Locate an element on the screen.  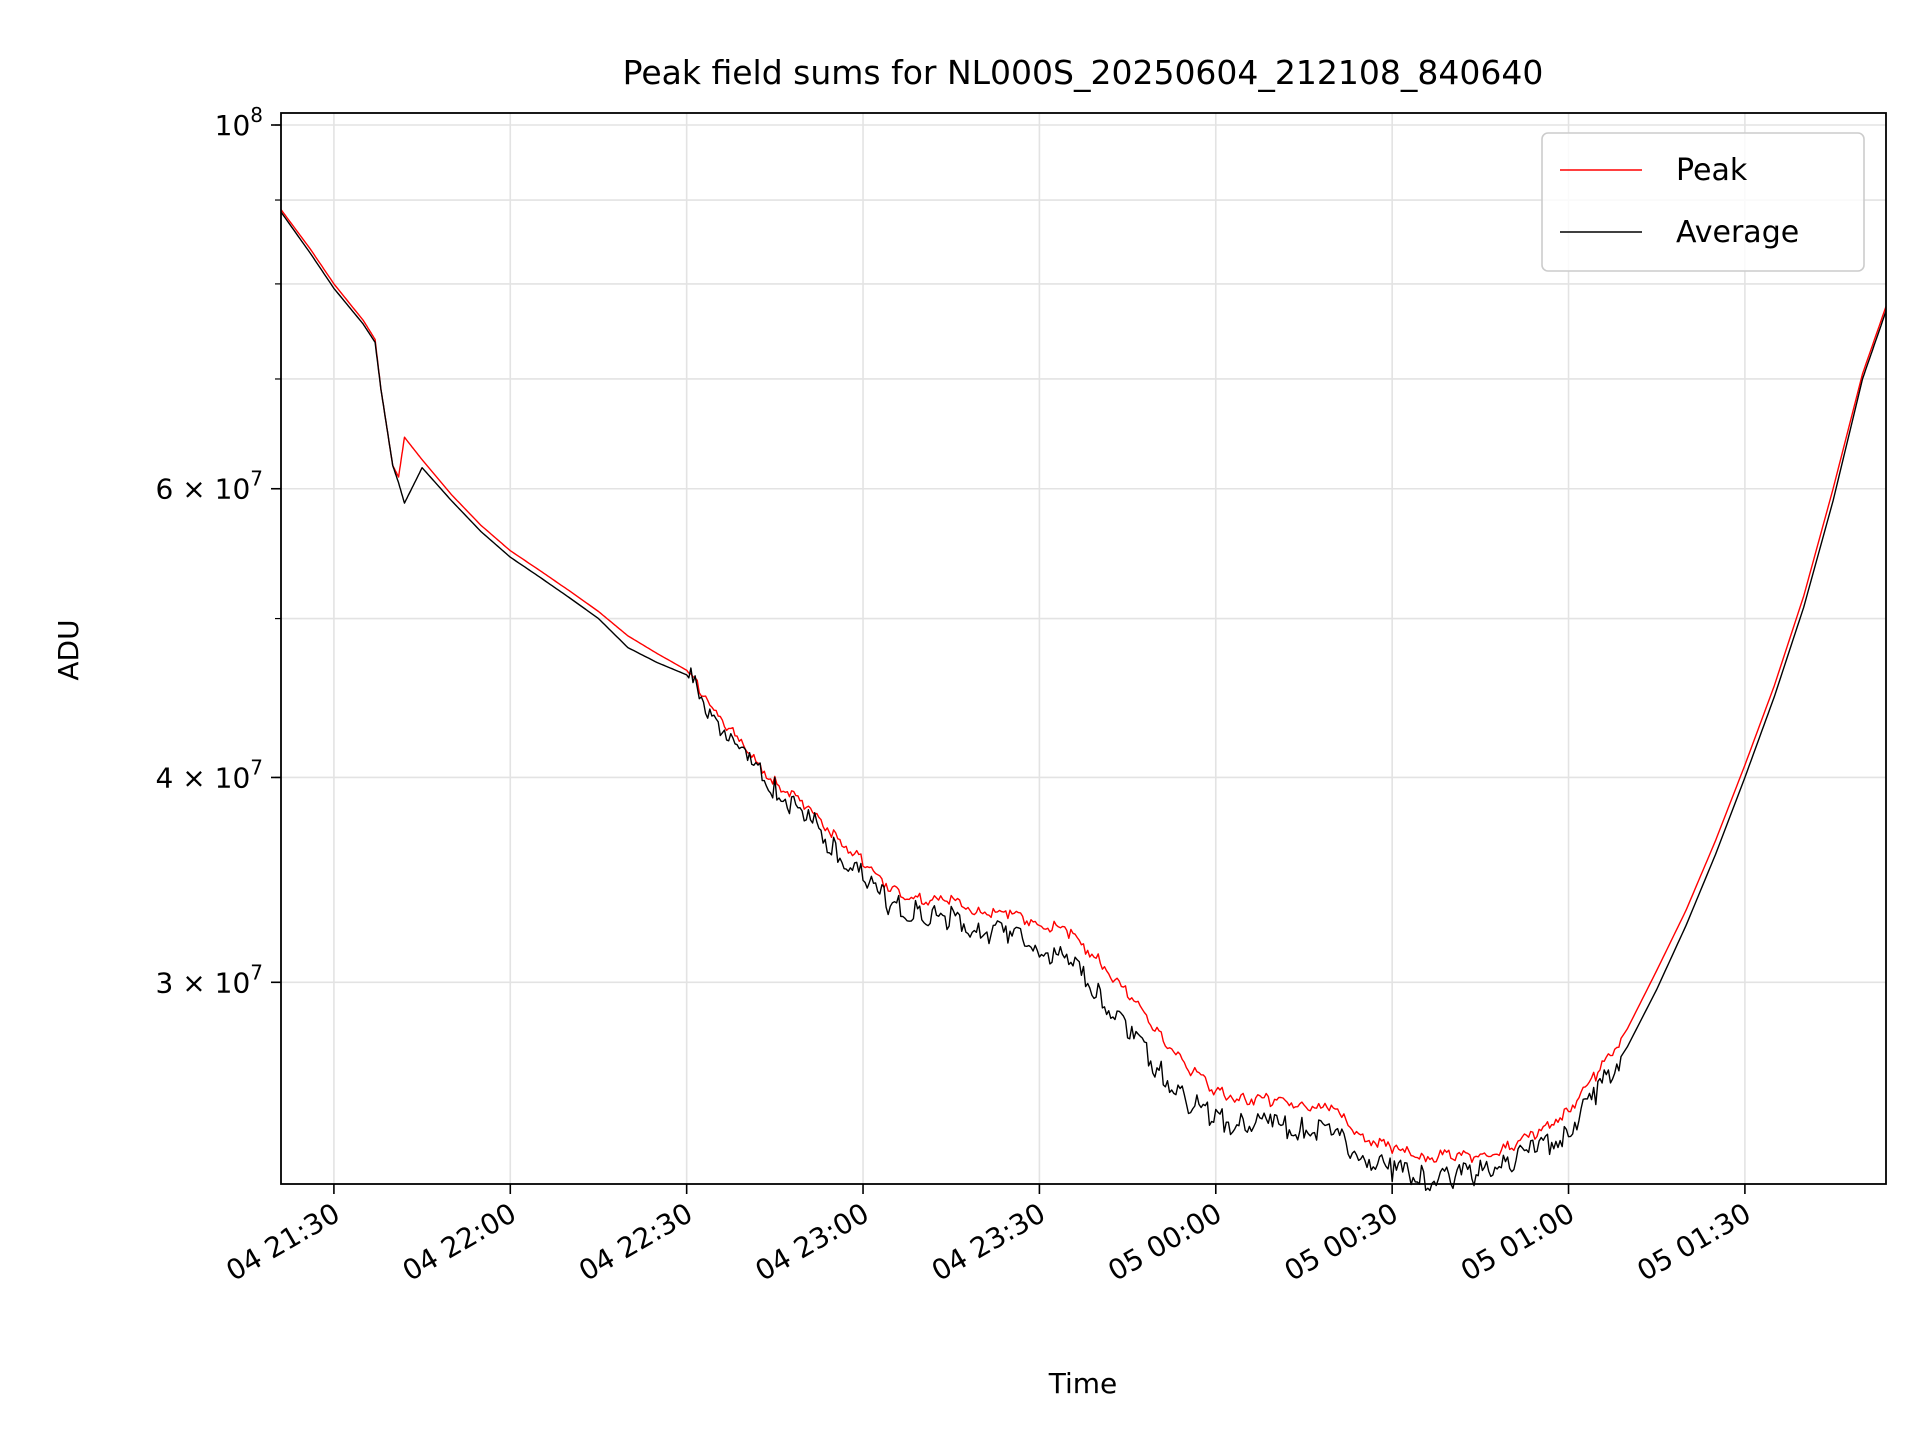
x-axis-label: Time is located at coordinates (1083, 1383).